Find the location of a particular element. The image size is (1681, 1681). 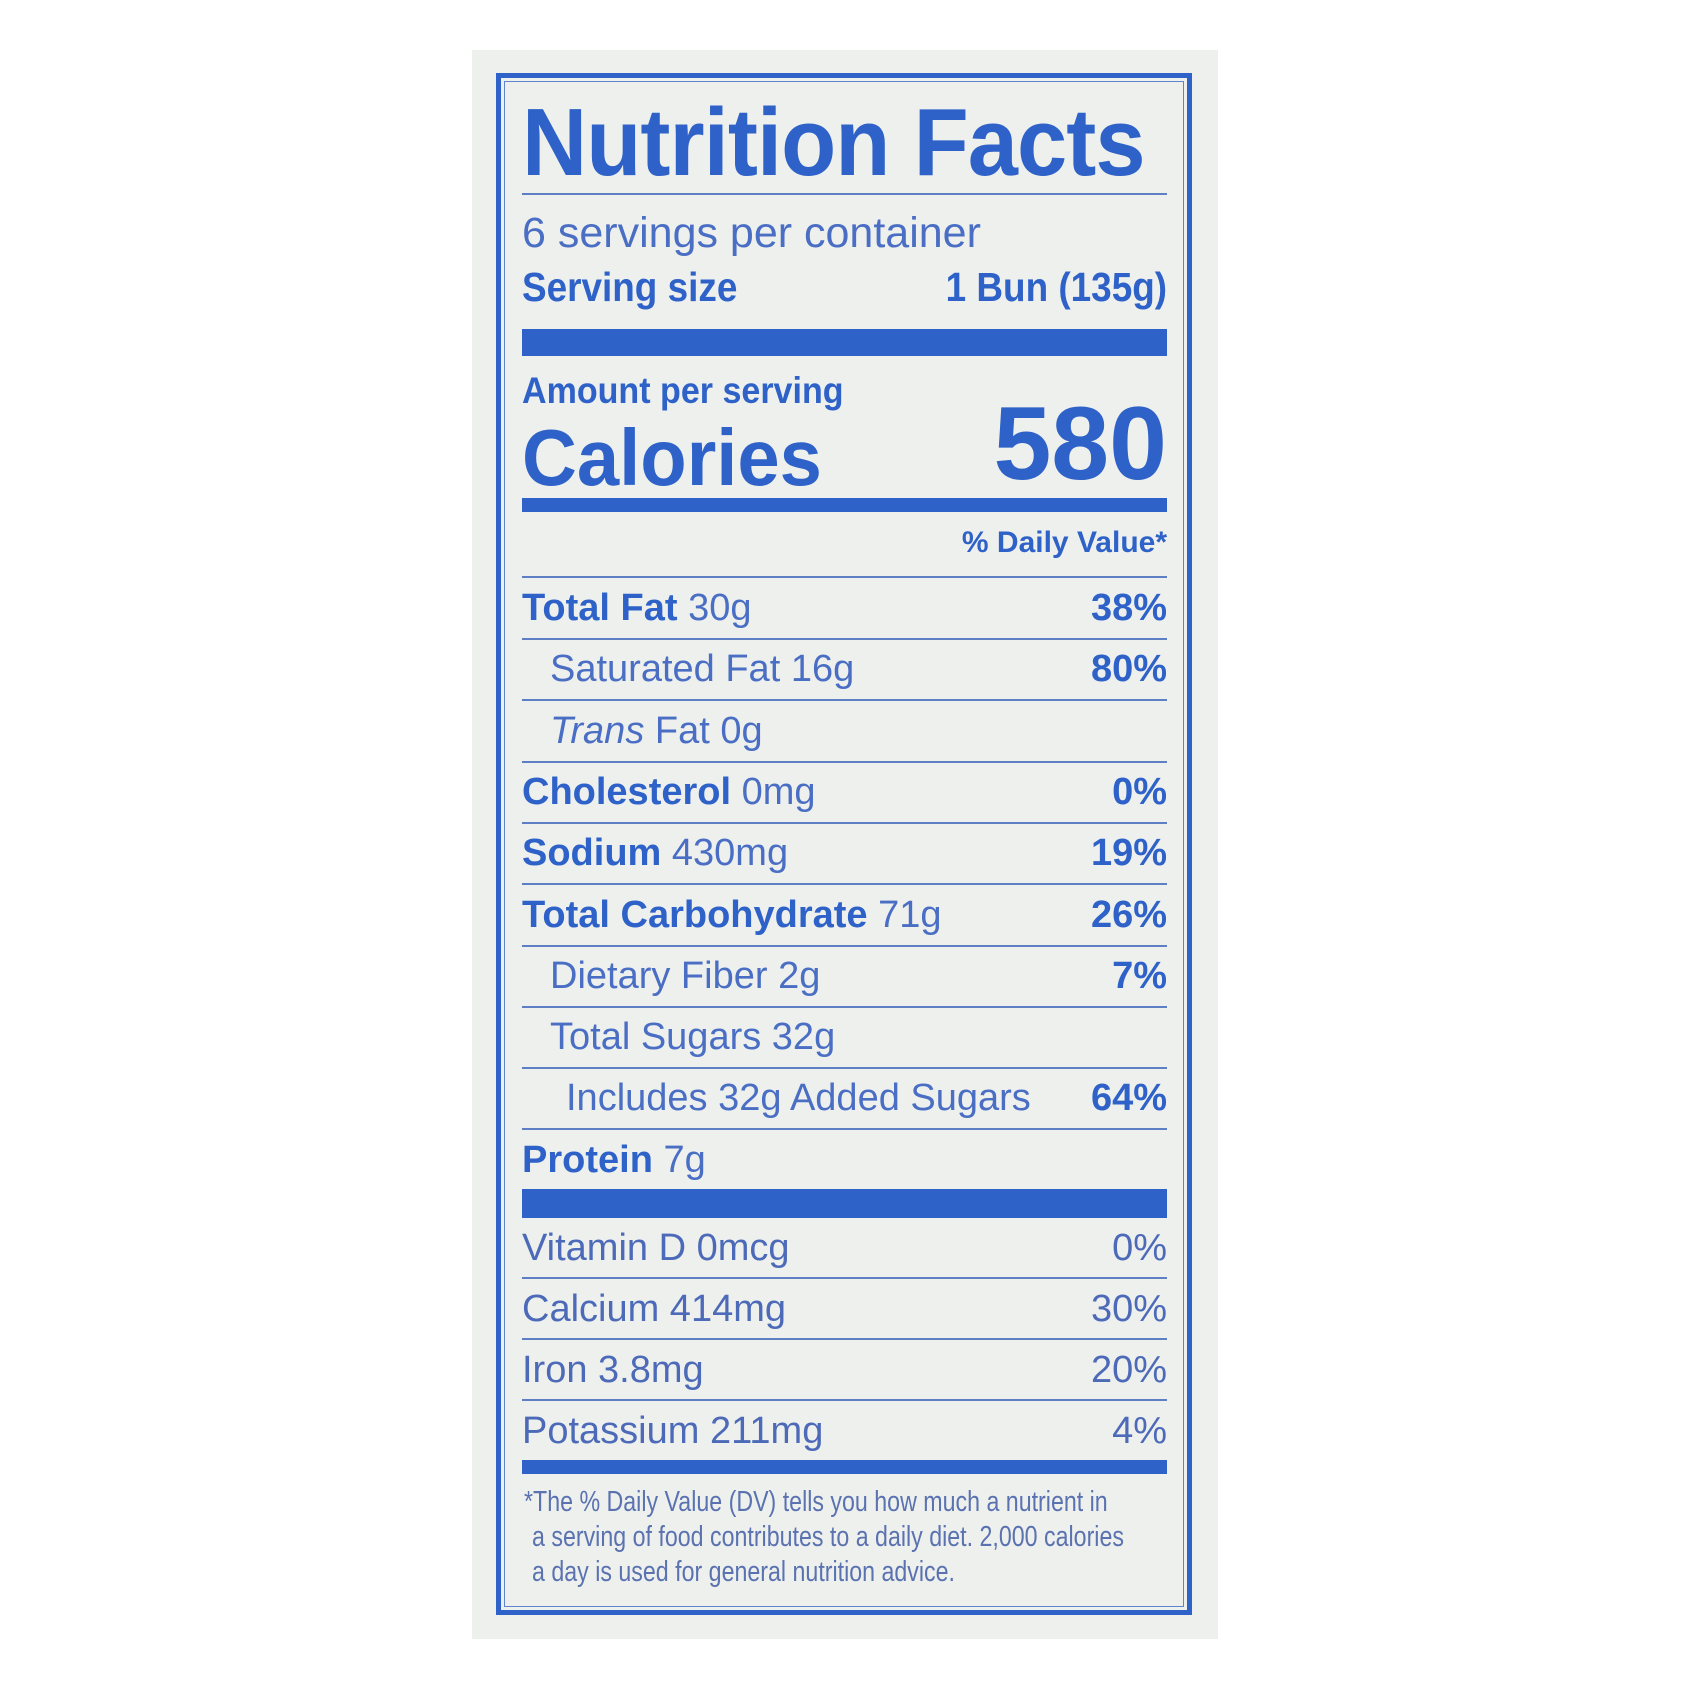

vitamin-row: Iron 3.8mg 20% is located at coordinates (844, 1370).